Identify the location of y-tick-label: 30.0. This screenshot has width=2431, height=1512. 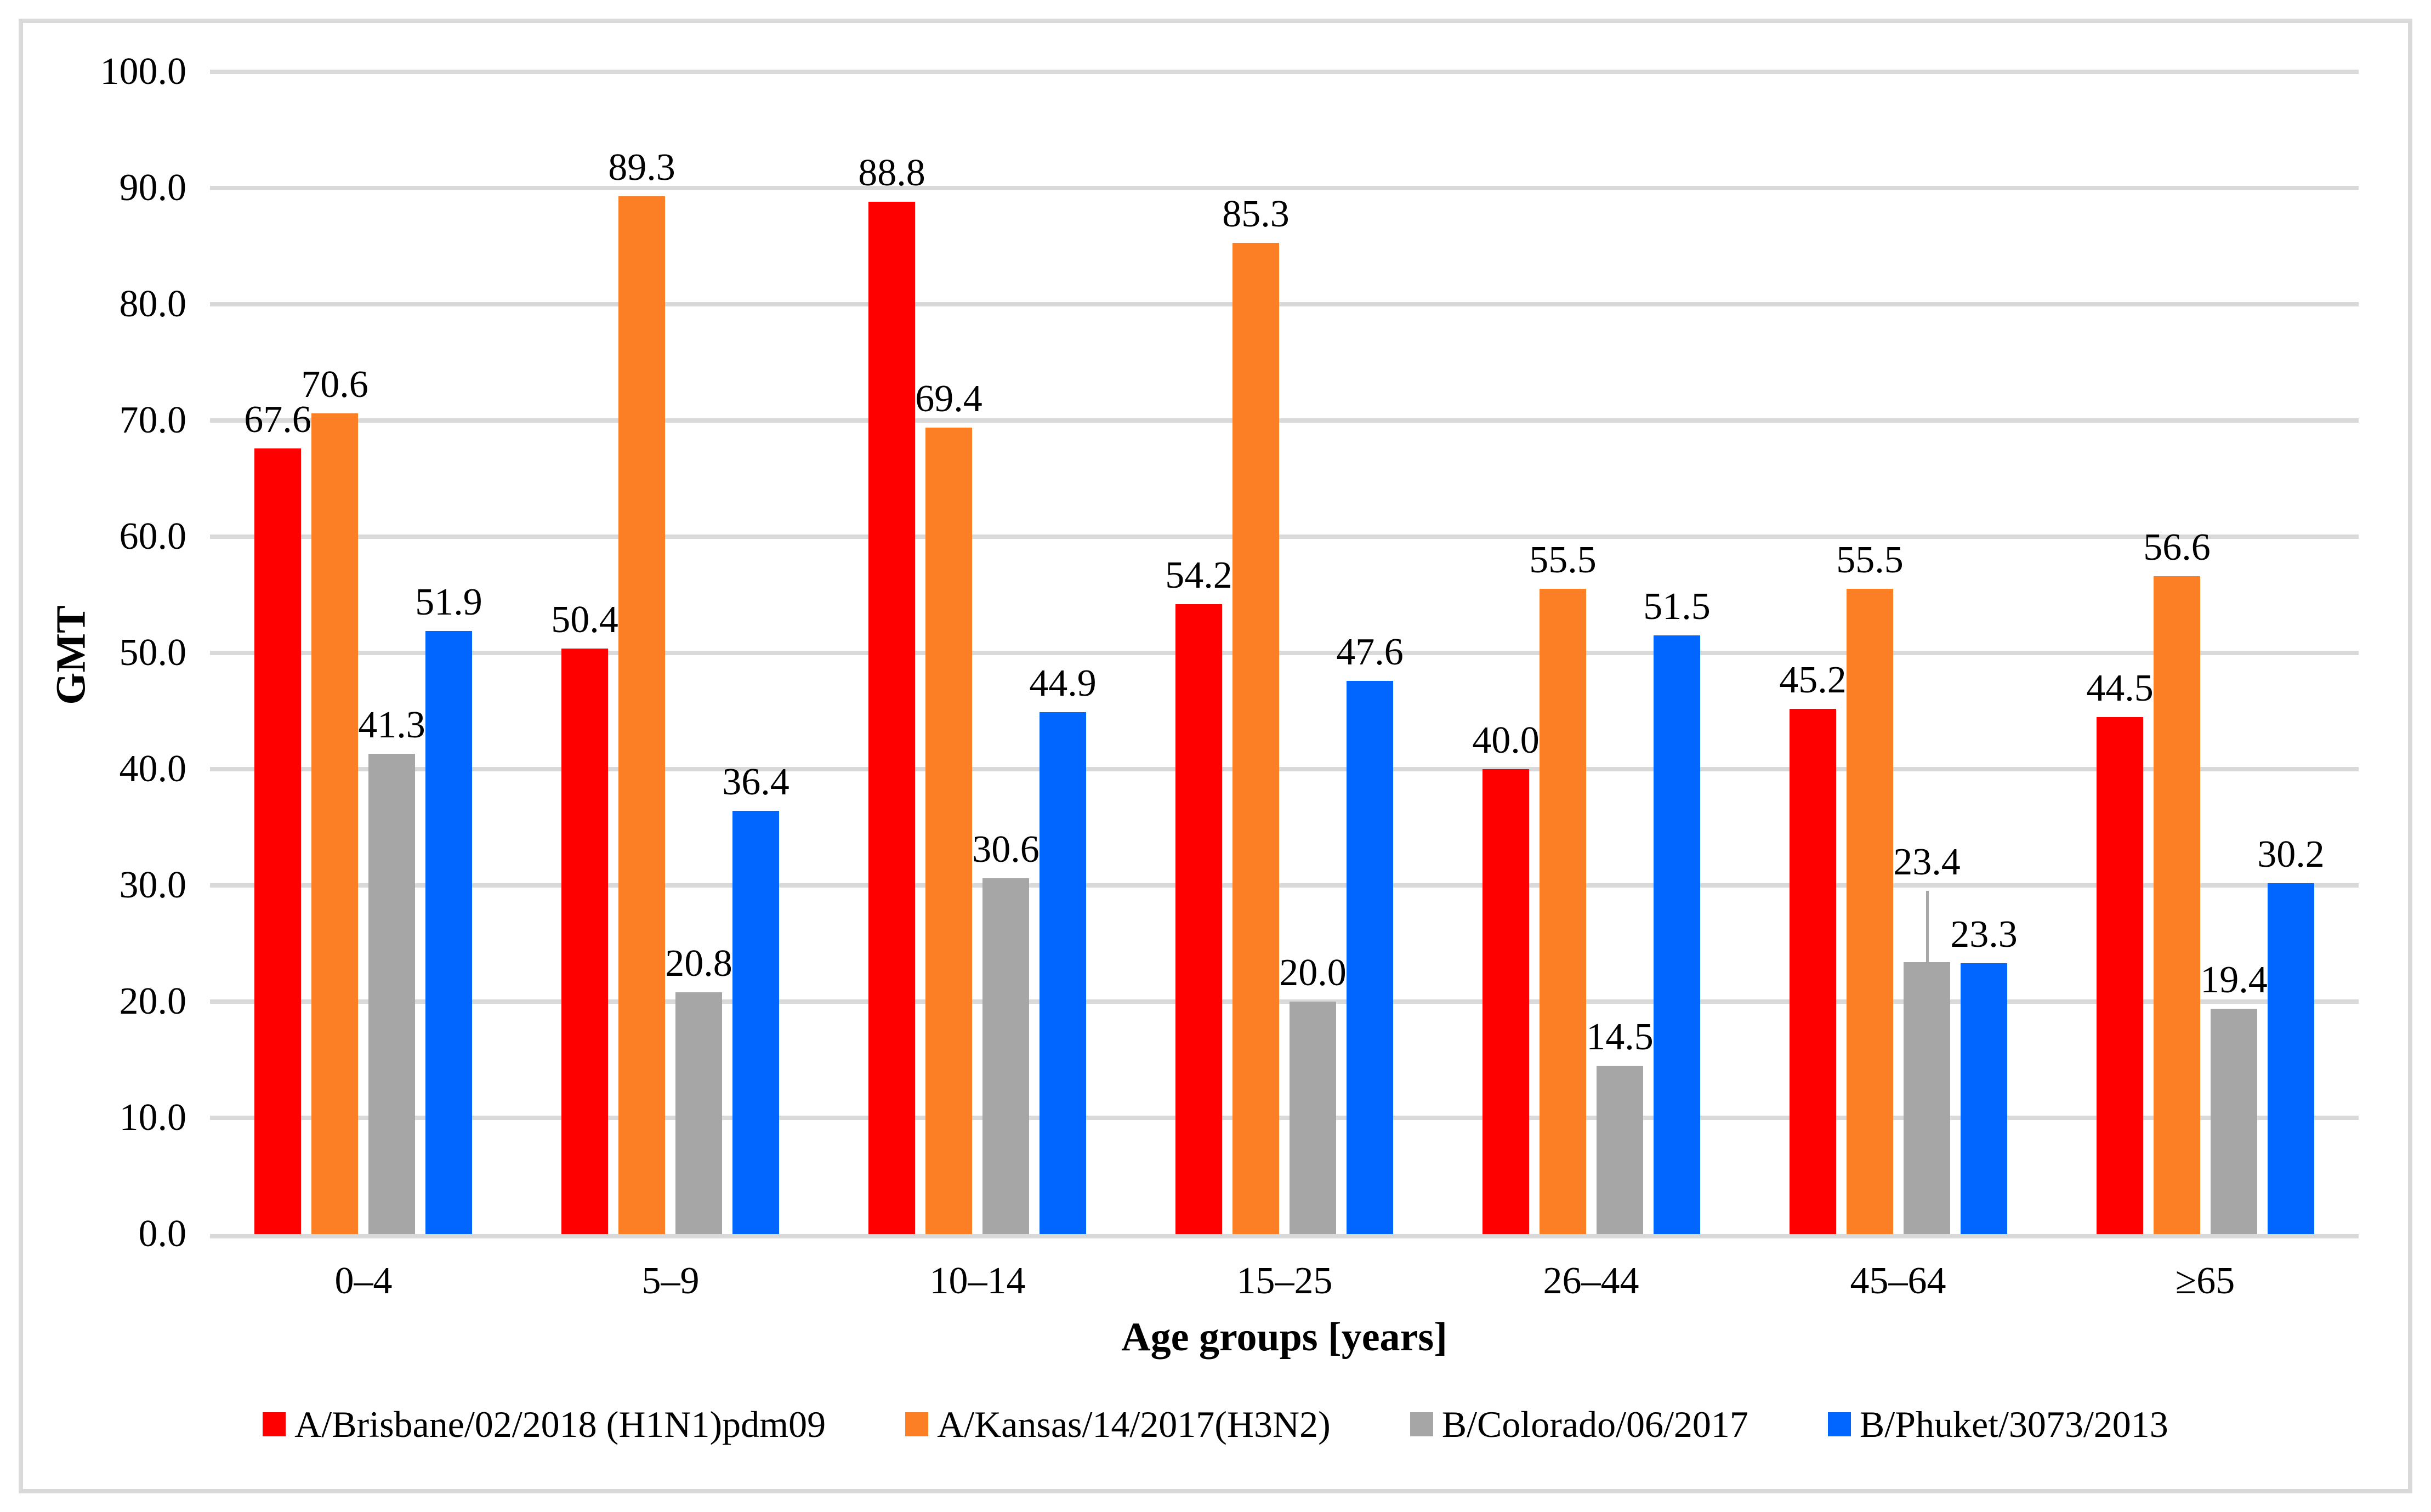
(153, 885).